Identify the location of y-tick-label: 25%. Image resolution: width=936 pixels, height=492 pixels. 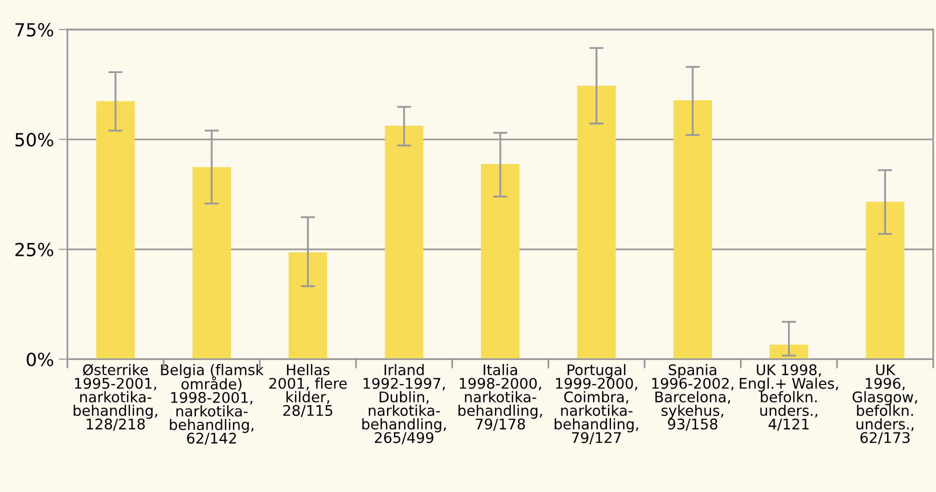
(34, 249).